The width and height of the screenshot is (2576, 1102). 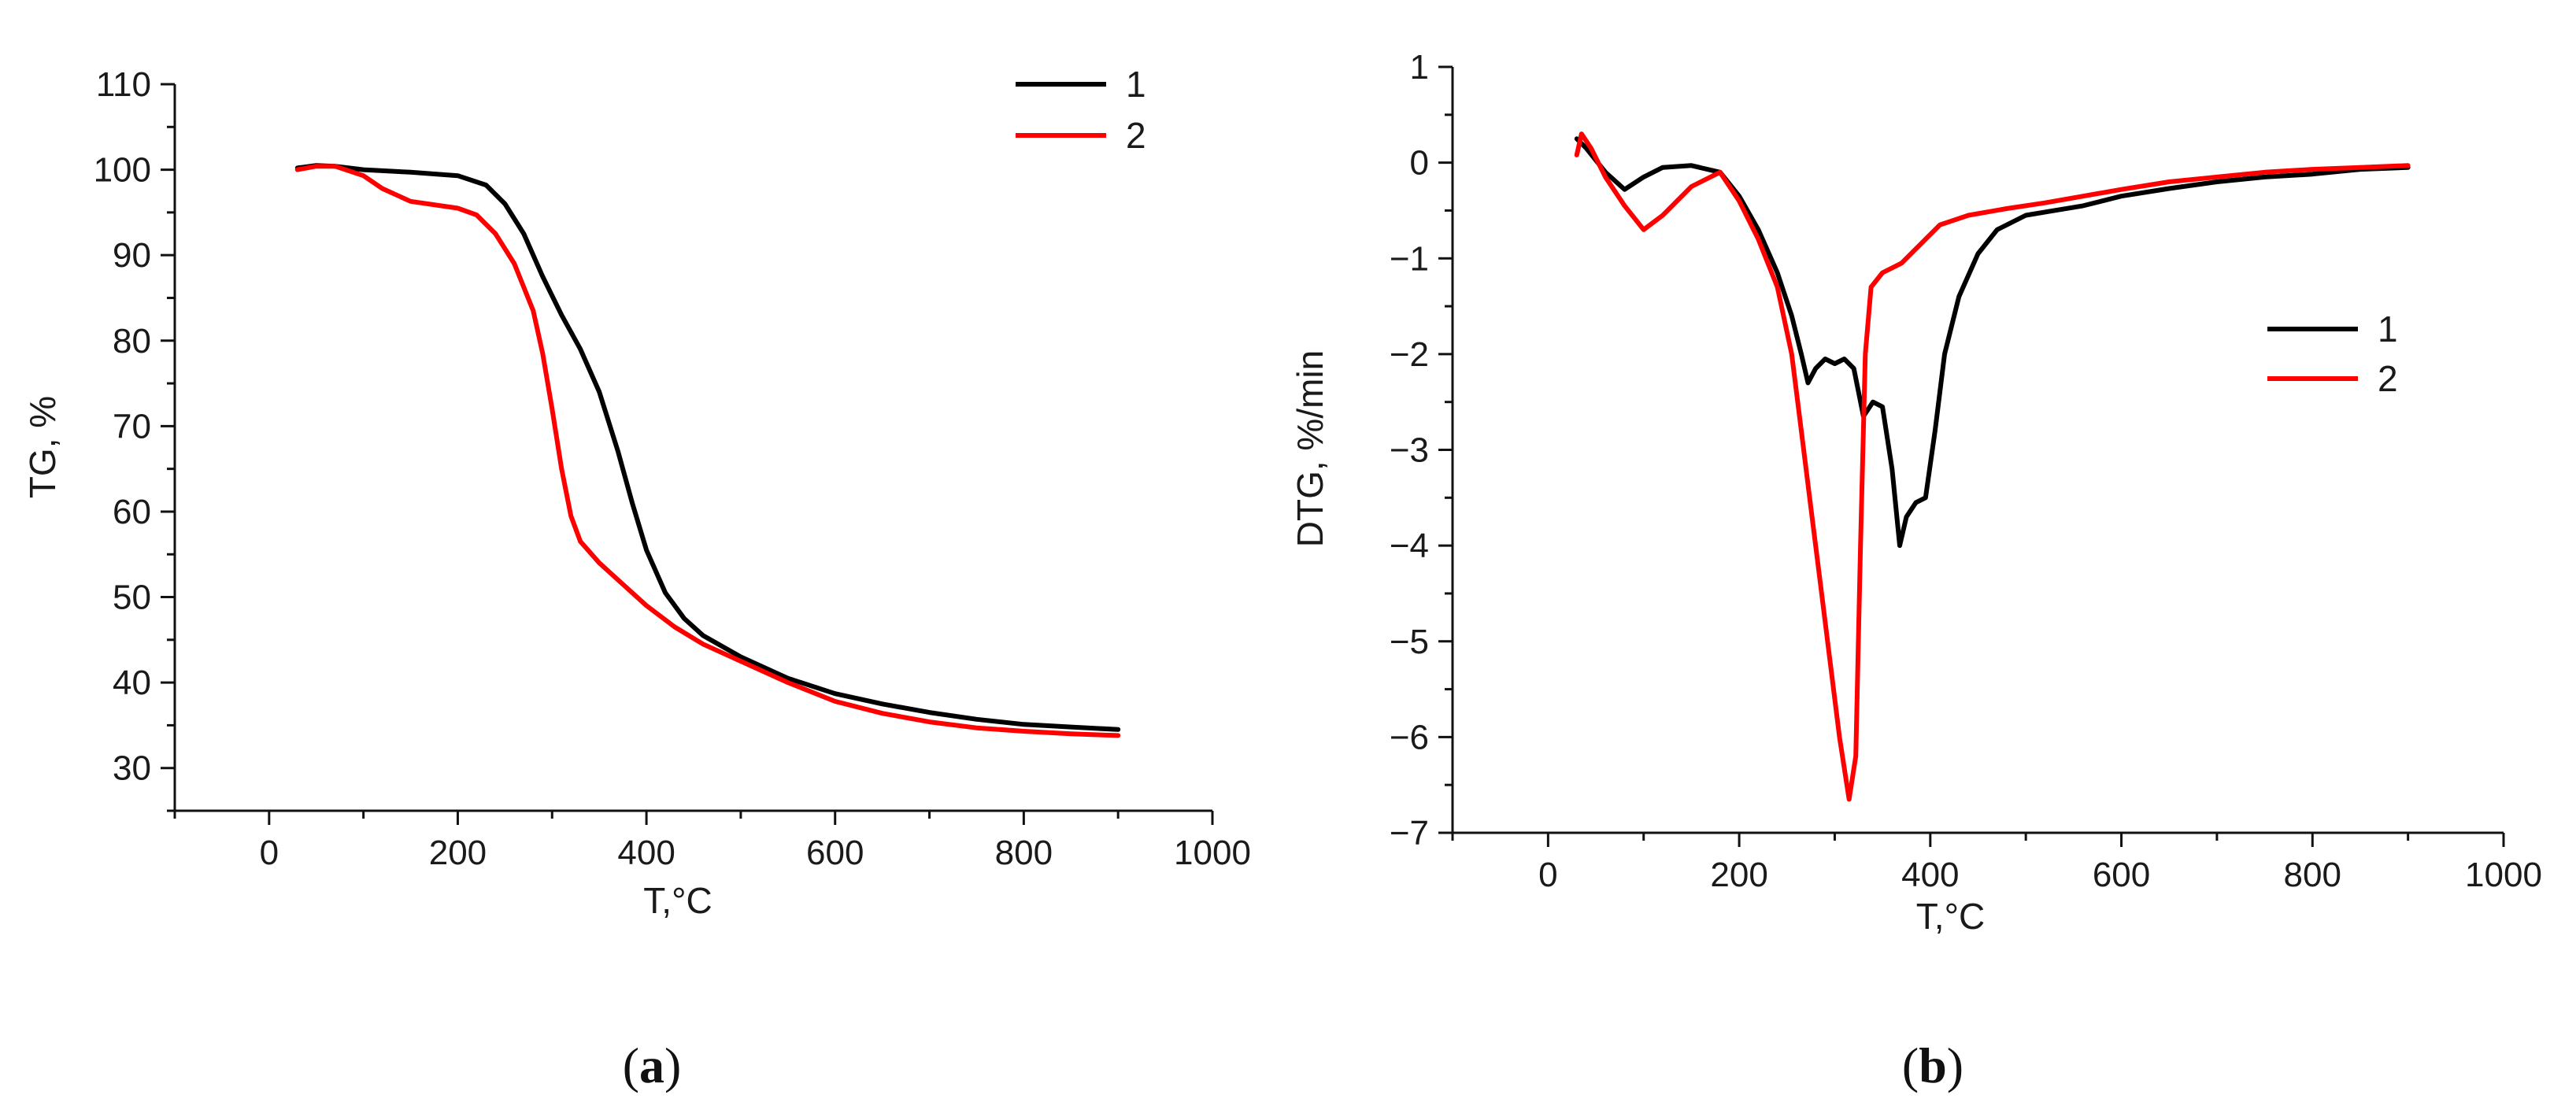 I want to click on y-axis-title: TG, %, so click(x=42, y=447).